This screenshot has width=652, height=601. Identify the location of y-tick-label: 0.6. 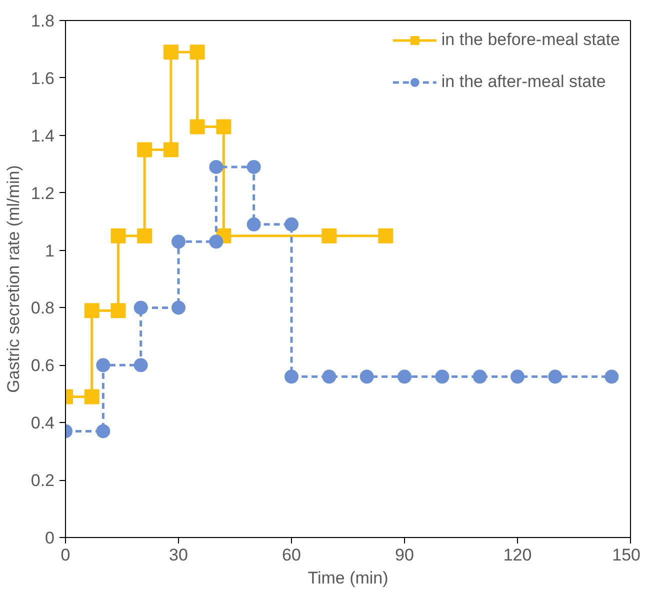
(42, 366).